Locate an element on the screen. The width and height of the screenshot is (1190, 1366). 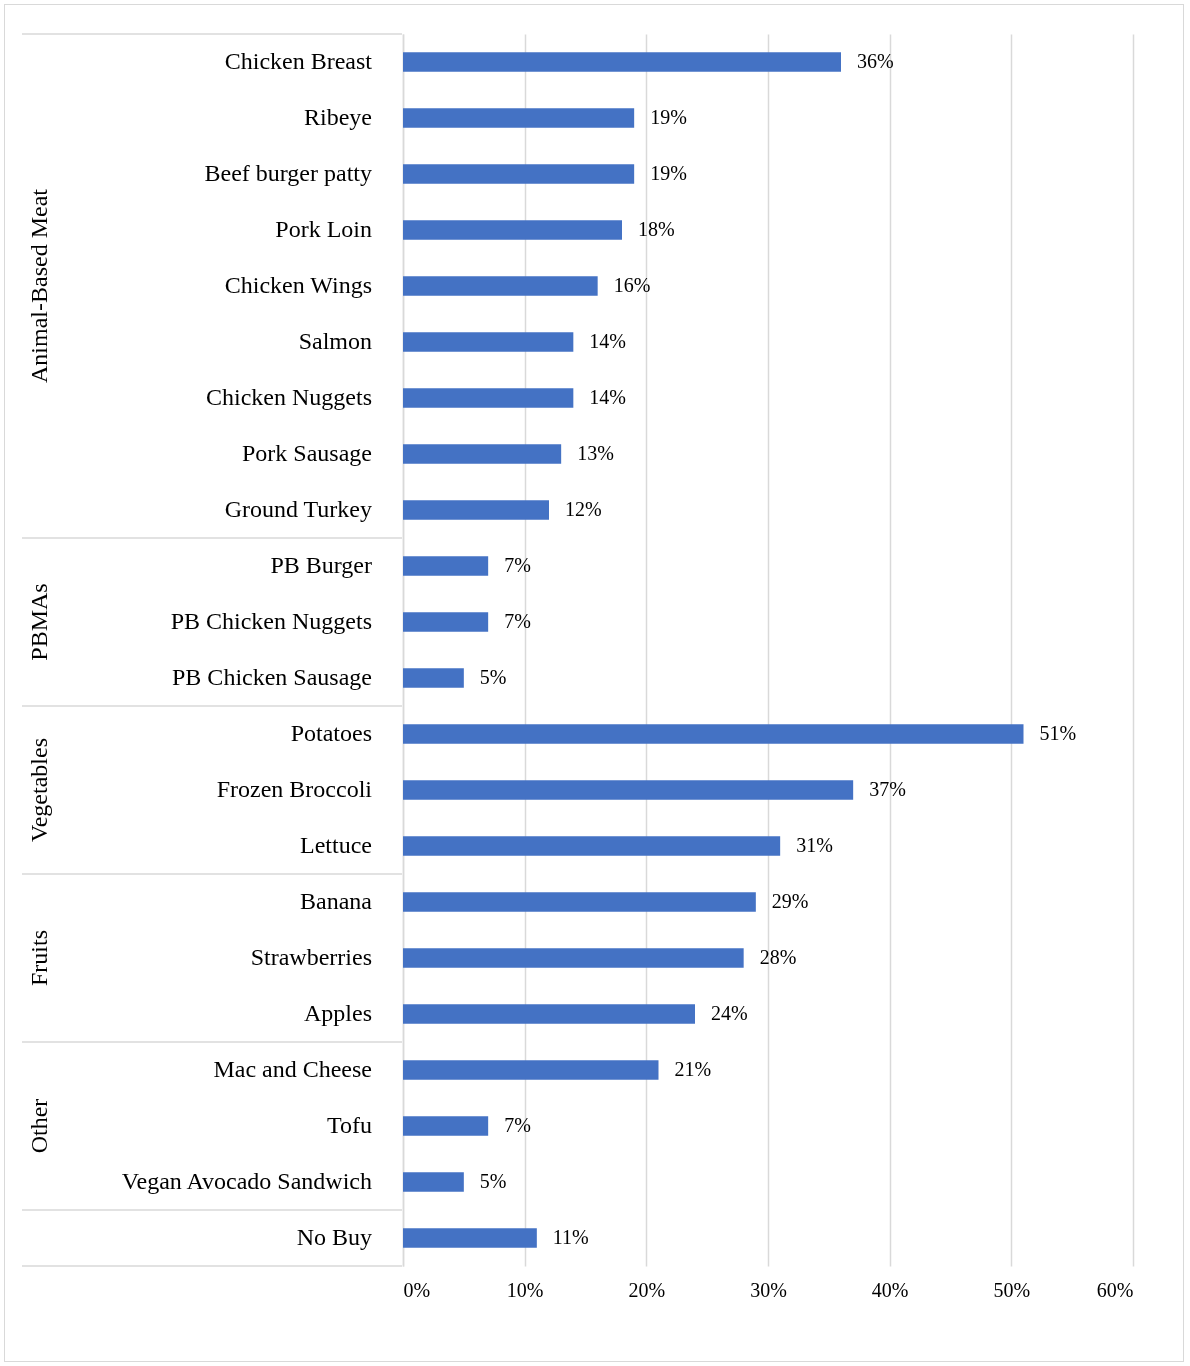
text: Animal-Based Meat is located at coordinates (39, 285).